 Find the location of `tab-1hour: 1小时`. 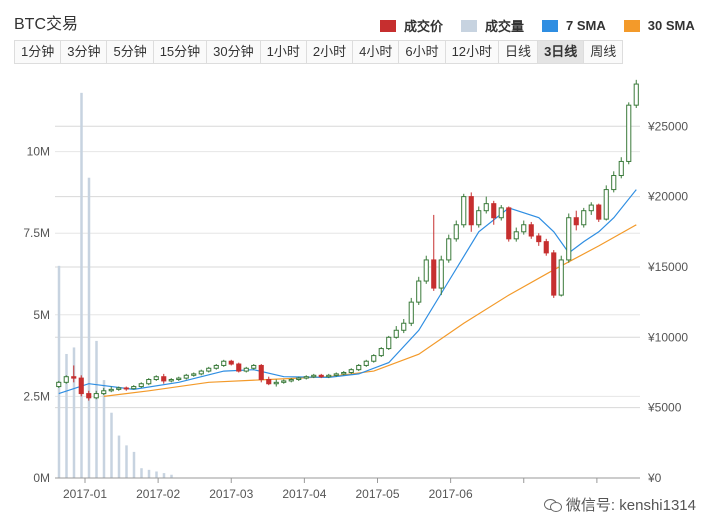

tab-1hour: 1小时 is located at coordinates (284, 52).